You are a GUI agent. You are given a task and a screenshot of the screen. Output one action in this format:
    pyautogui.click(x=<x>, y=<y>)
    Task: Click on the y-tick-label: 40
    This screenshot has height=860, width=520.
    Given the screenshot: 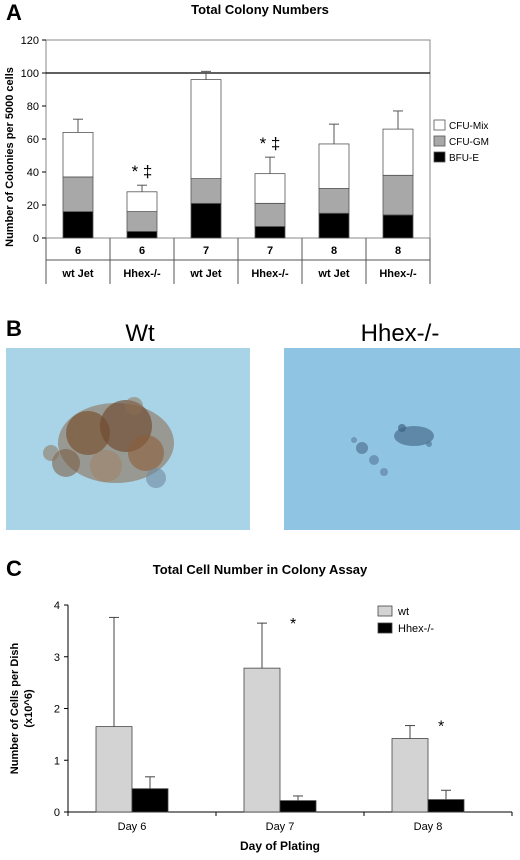 What is the action you would take?
    pyautogui.click(x=33, y=173)
    